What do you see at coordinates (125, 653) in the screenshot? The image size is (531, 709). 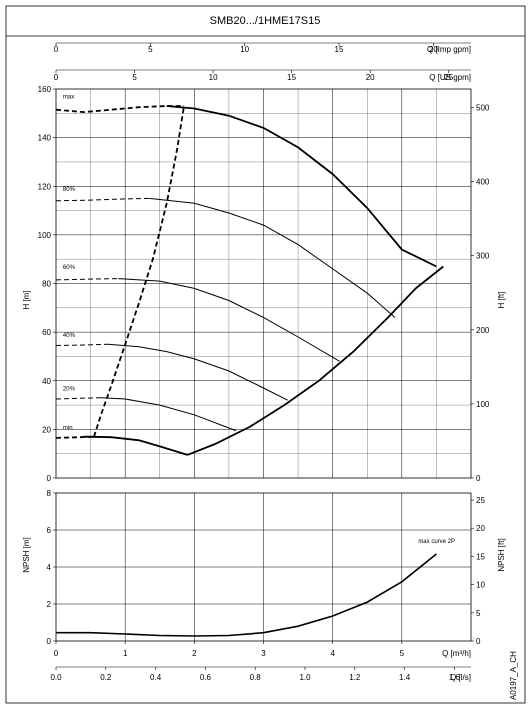 I see `m3h-tick-label: 1` at bounding box center [125, 653].